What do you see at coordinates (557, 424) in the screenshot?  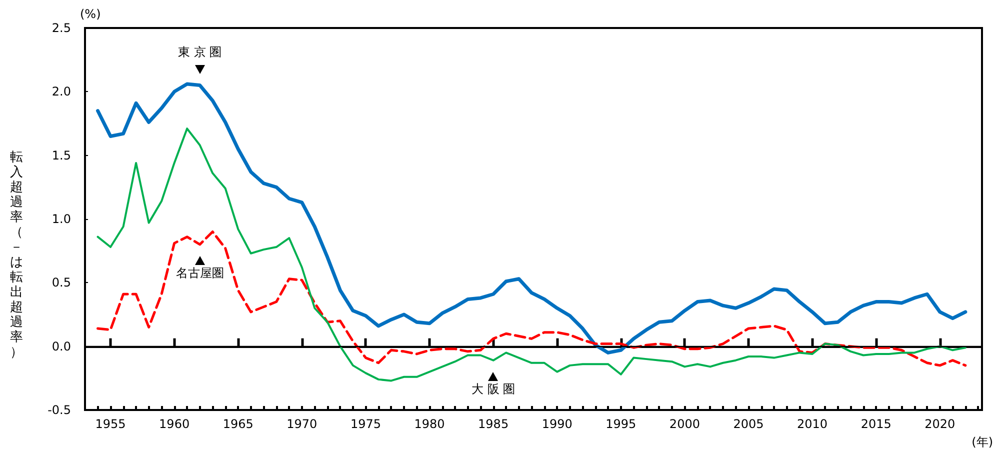 I see `x-tick-label: 1990` at bounding box center [557, 424].